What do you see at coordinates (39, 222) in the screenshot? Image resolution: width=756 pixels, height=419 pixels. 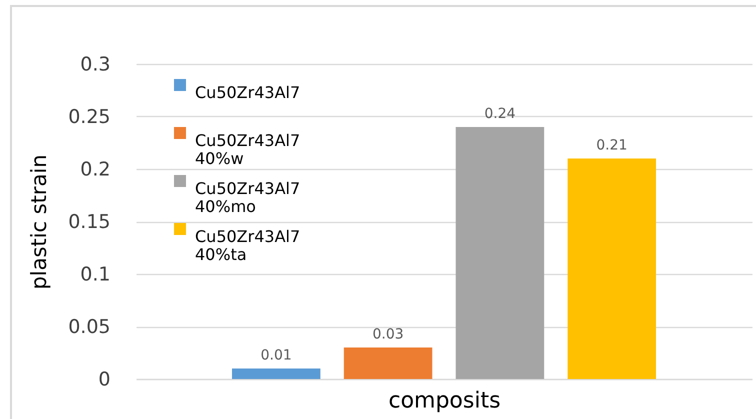 I see `y-axis-title: plastic strain` at bounding box center [39, 222].